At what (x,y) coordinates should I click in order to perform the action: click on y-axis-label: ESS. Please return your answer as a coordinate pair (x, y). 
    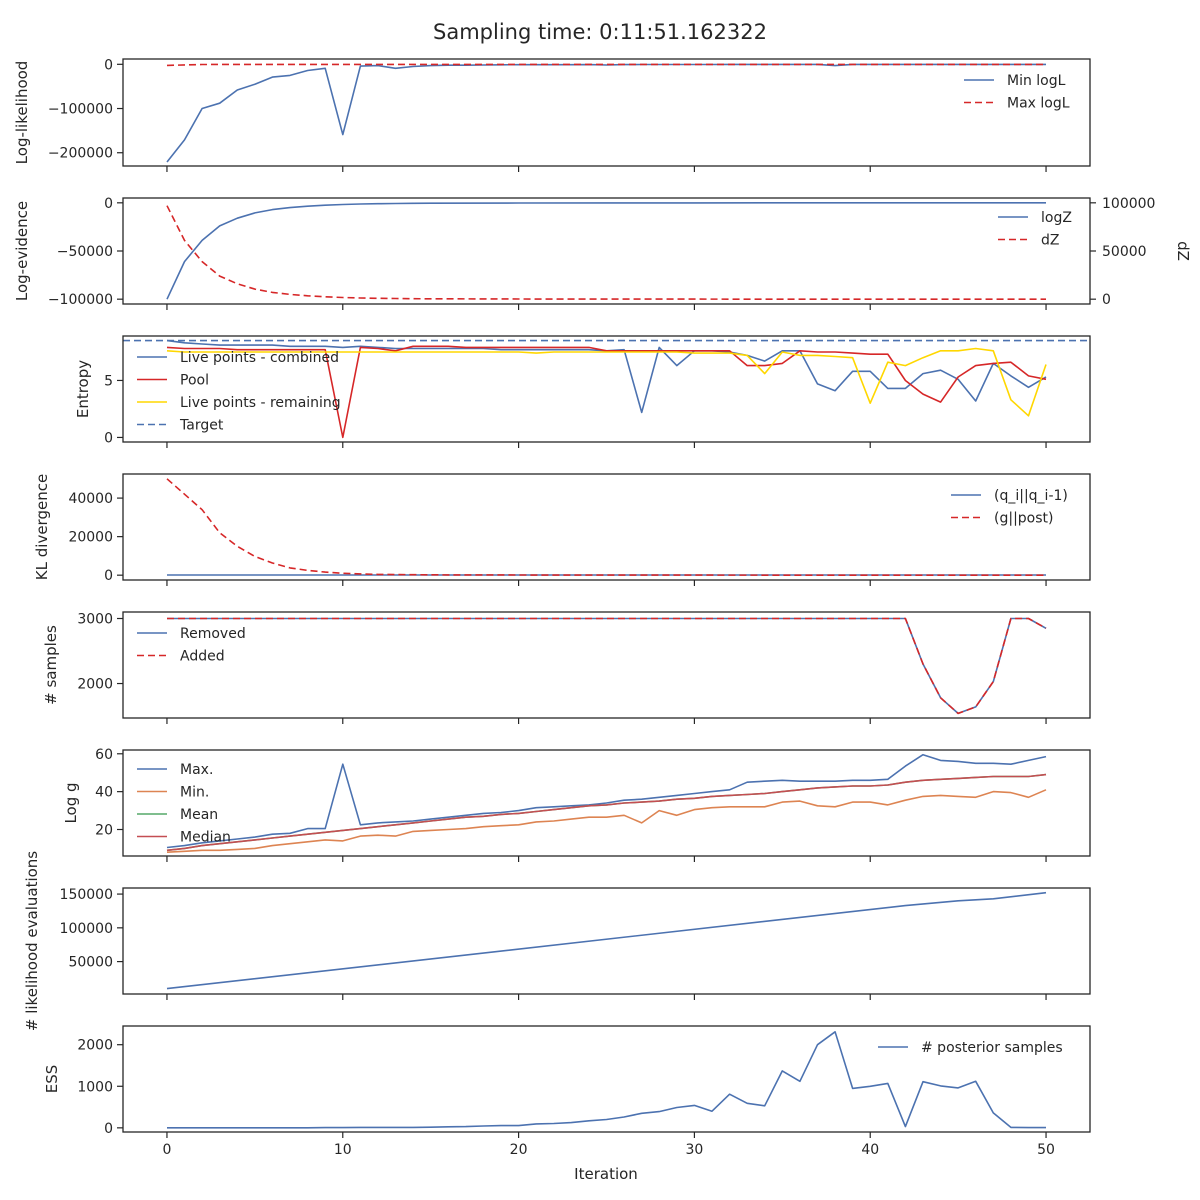
    Looking at the image, I should click on (52, 1079).